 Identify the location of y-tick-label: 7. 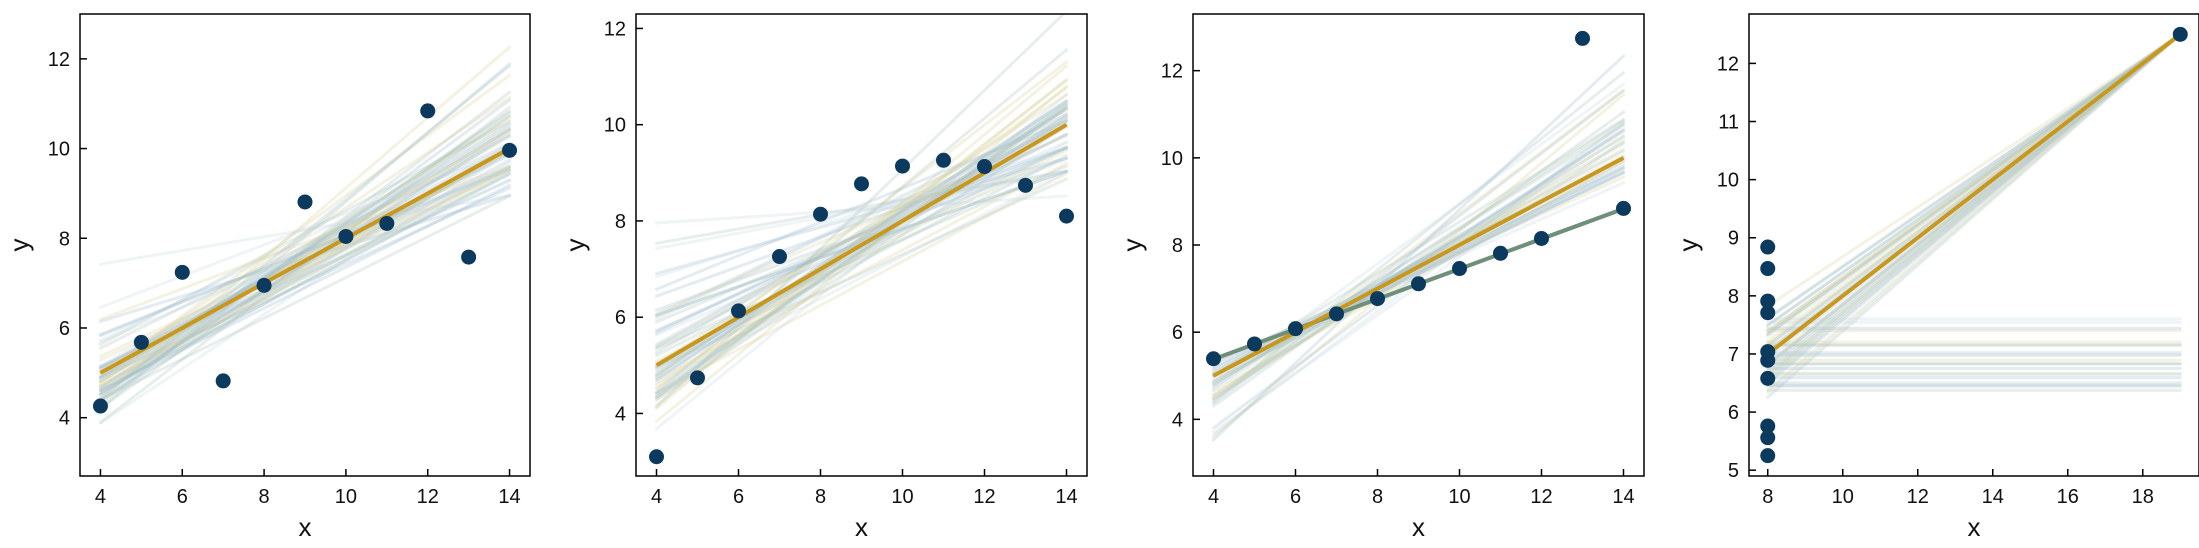
(1733, 355).